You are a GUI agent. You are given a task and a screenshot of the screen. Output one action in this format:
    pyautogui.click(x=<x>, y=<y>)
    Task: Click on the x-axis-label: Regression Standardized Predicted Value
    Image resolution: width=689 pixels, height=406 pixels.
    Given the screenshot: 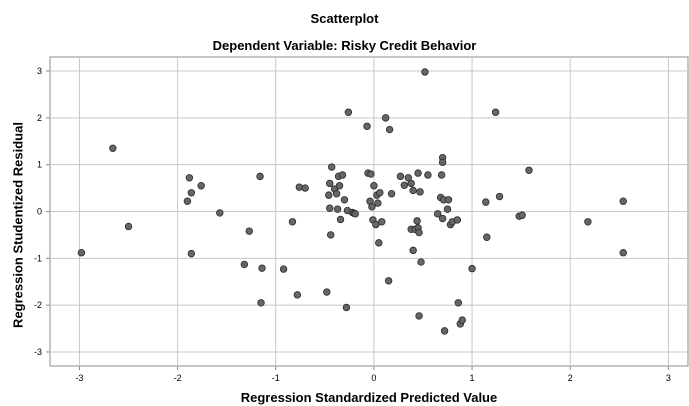 What is the action you would take?
    pyautogui.click(x=369, y=397)
    